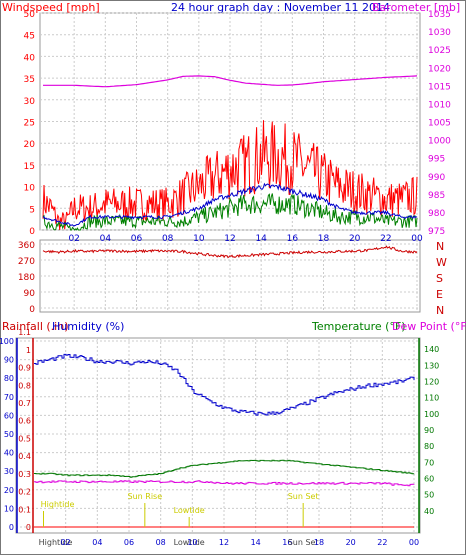 This screenshot has height=555, width=466. What do you see at coordinates (26, 246) in the screenshot?
I see `direction-tick-label: 360` at bounding box center [26, 246].